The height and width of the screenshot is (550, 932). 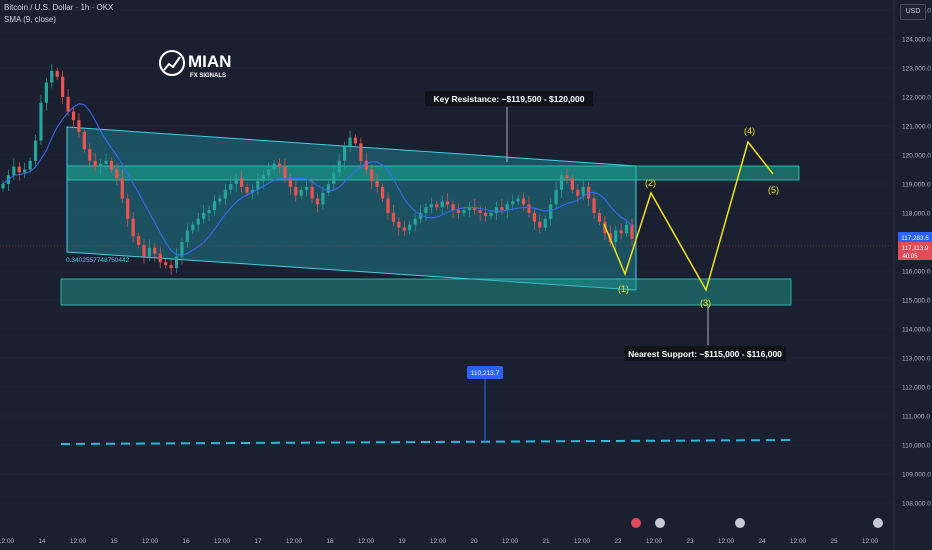 What do you see at coordinates (30, 19) in the screenshot?
I see `indicator-label: SMA (9, close)` at bounding box center [30, 19].